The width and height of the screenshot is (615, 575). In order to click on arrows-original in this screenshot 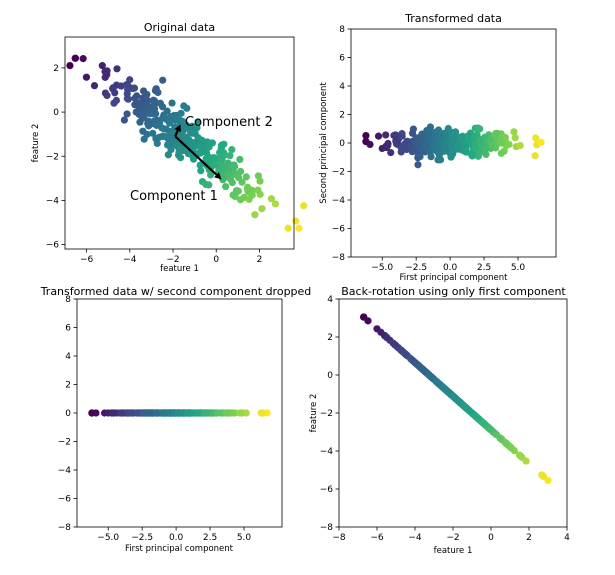, I will do `click(198, 152)`.